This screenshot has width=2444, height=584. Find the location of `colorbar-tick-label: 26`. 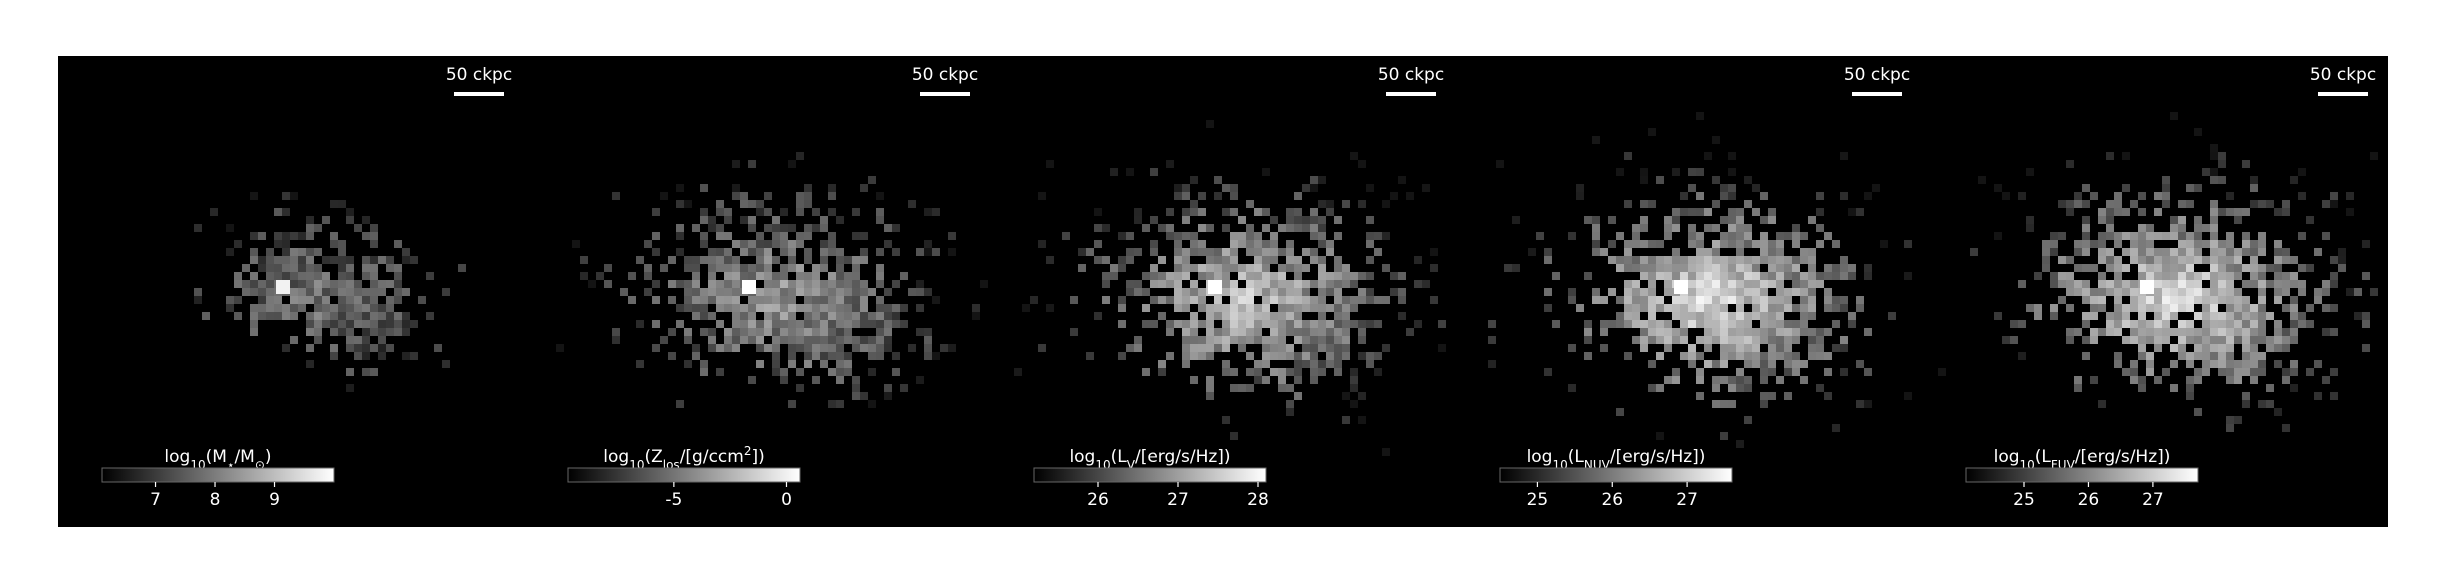

colorbar-tick-label: 26 is located at coordinates (1098, 500).